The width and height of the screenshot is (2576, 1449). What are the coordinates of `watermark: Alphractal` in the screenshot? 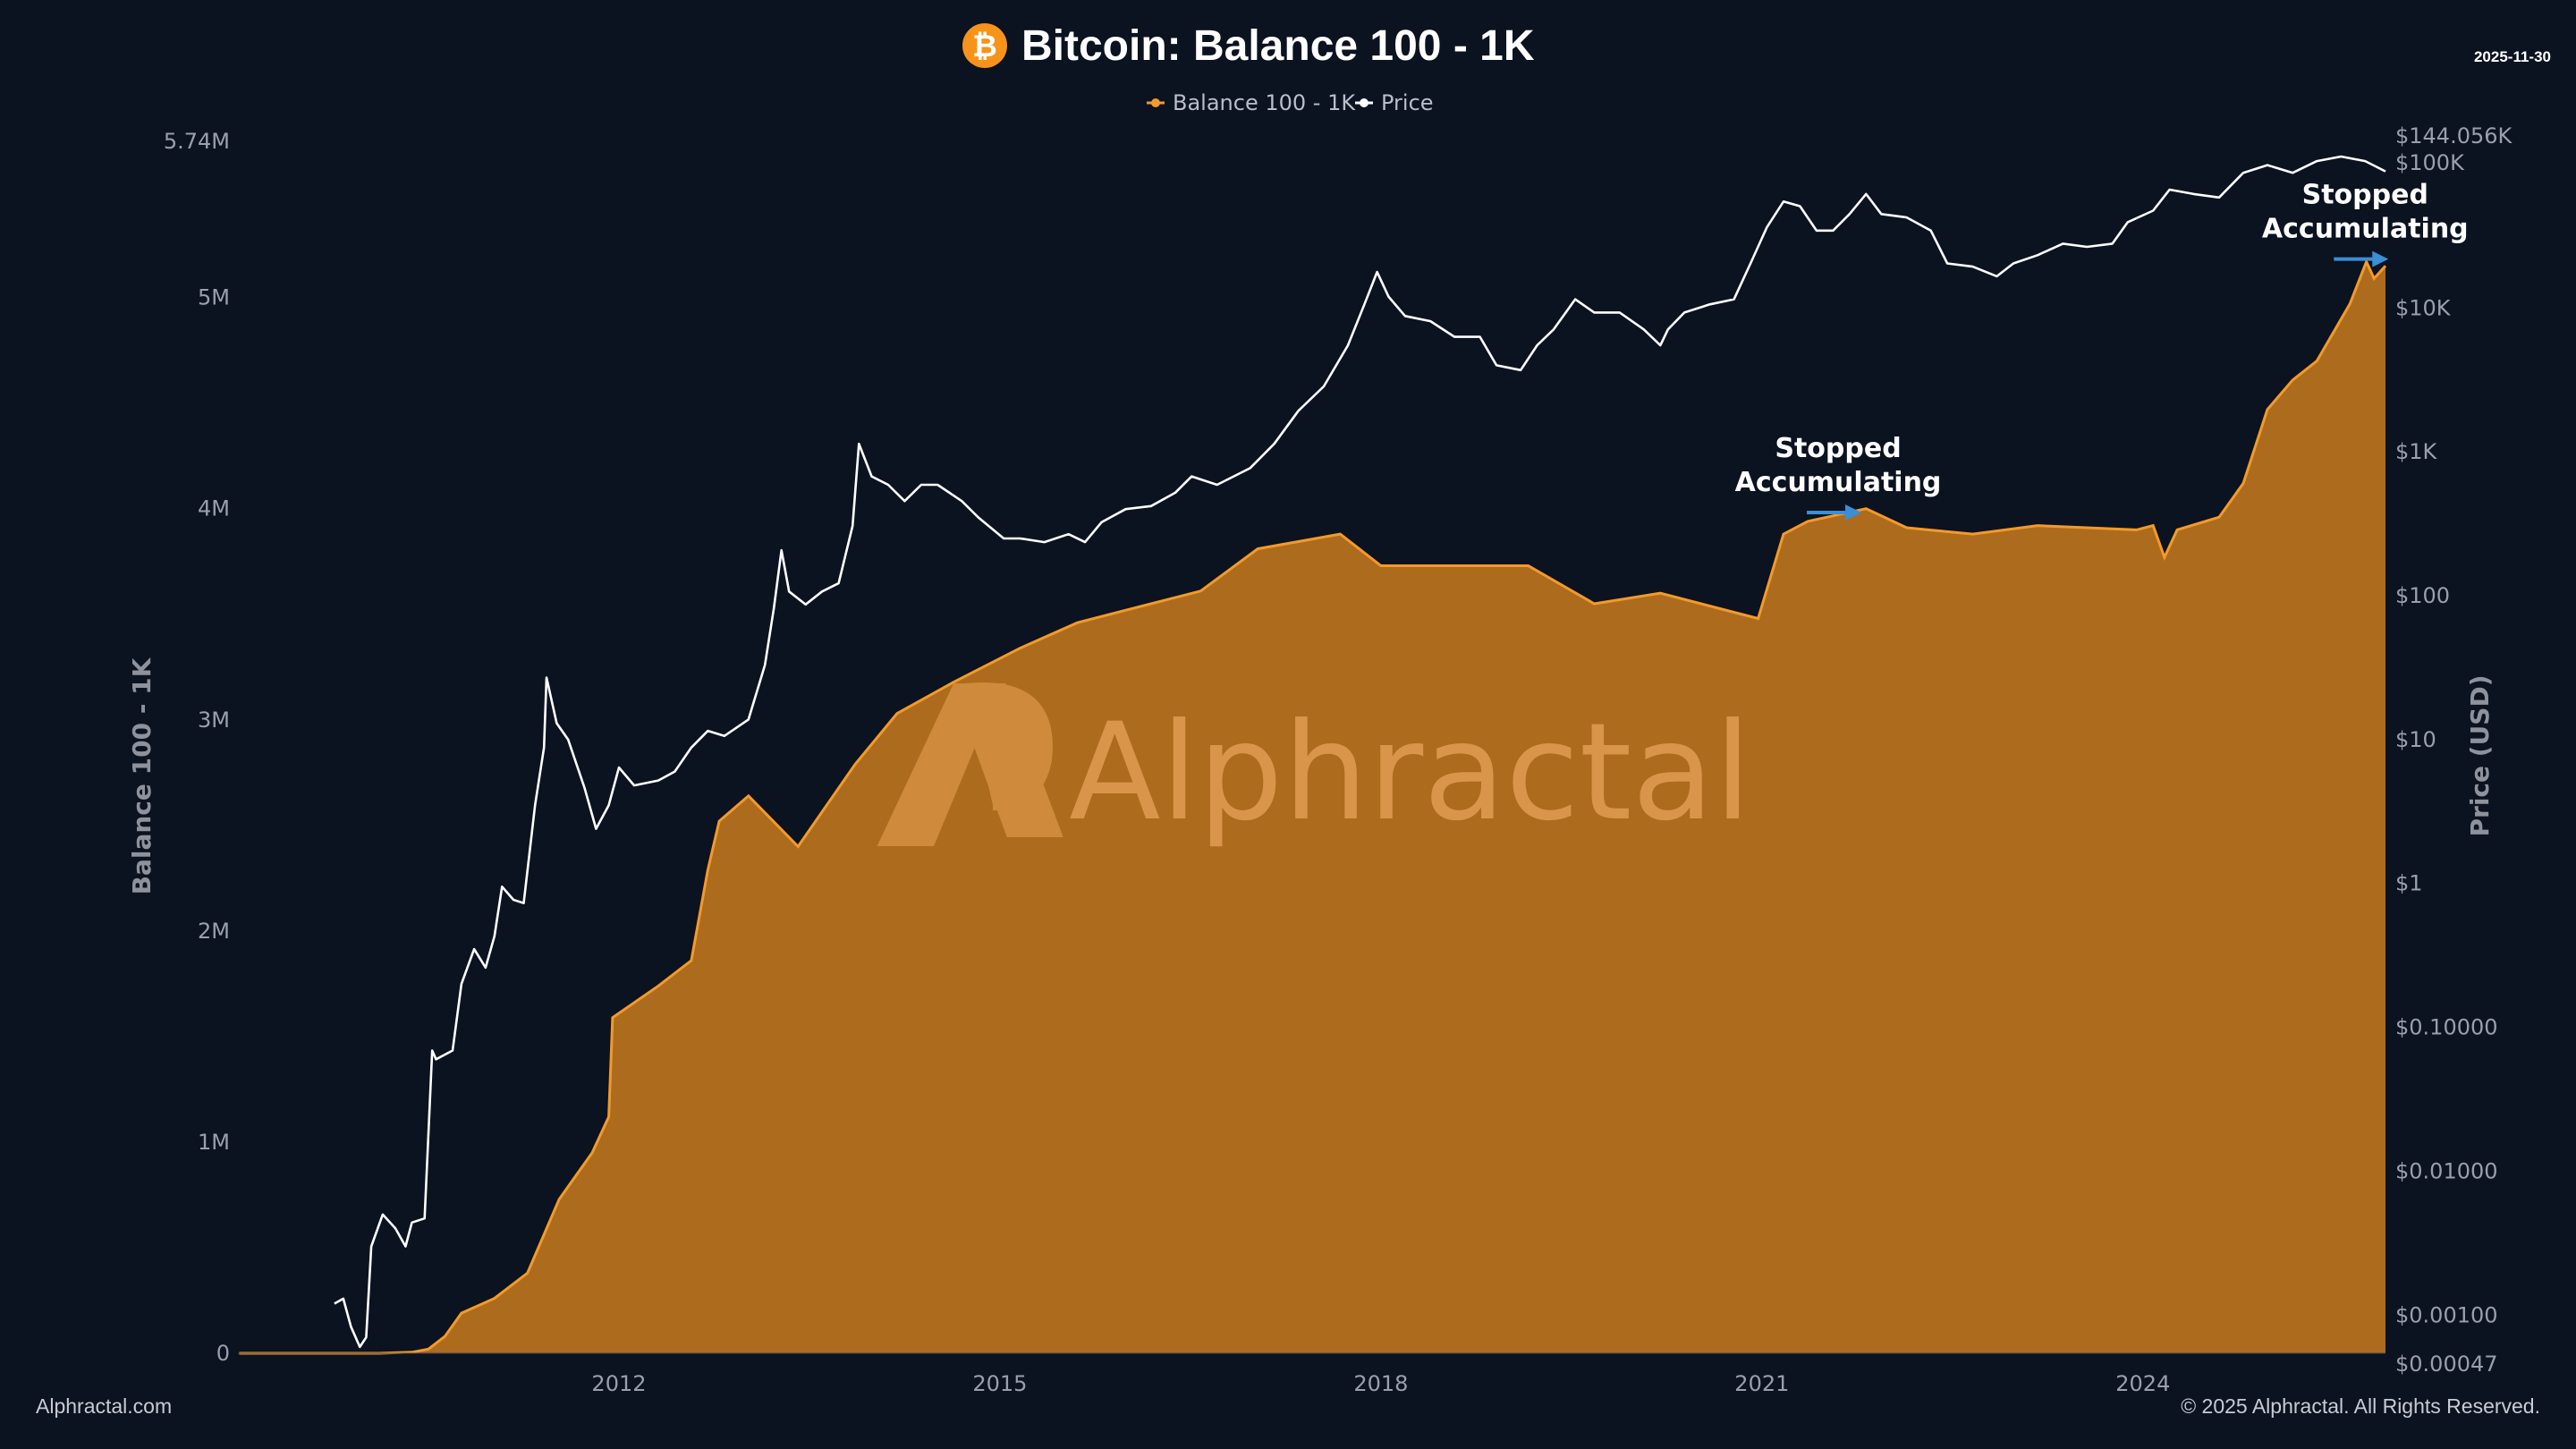 It's located at (1314, 766).